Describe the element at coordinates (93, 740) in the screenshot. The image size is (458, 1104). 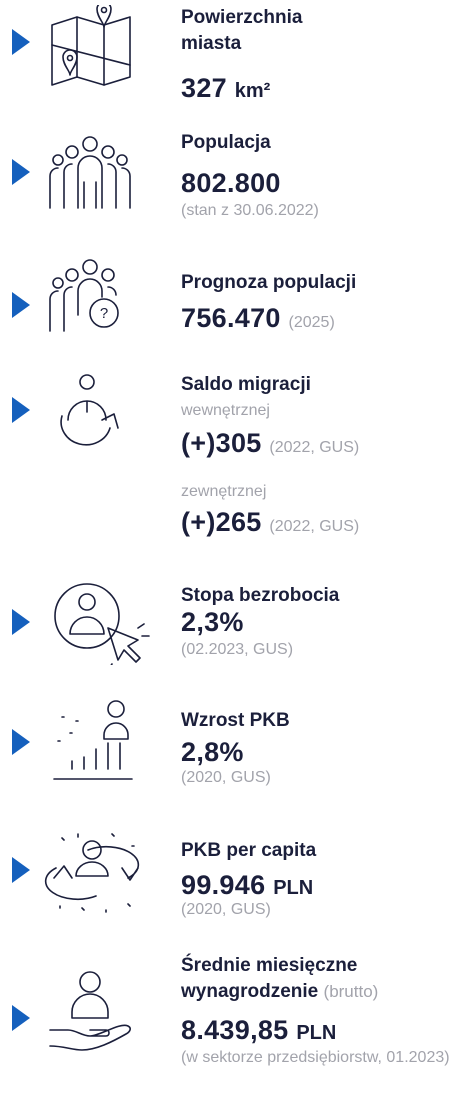
I see `gdp-growth-icon` at that location.